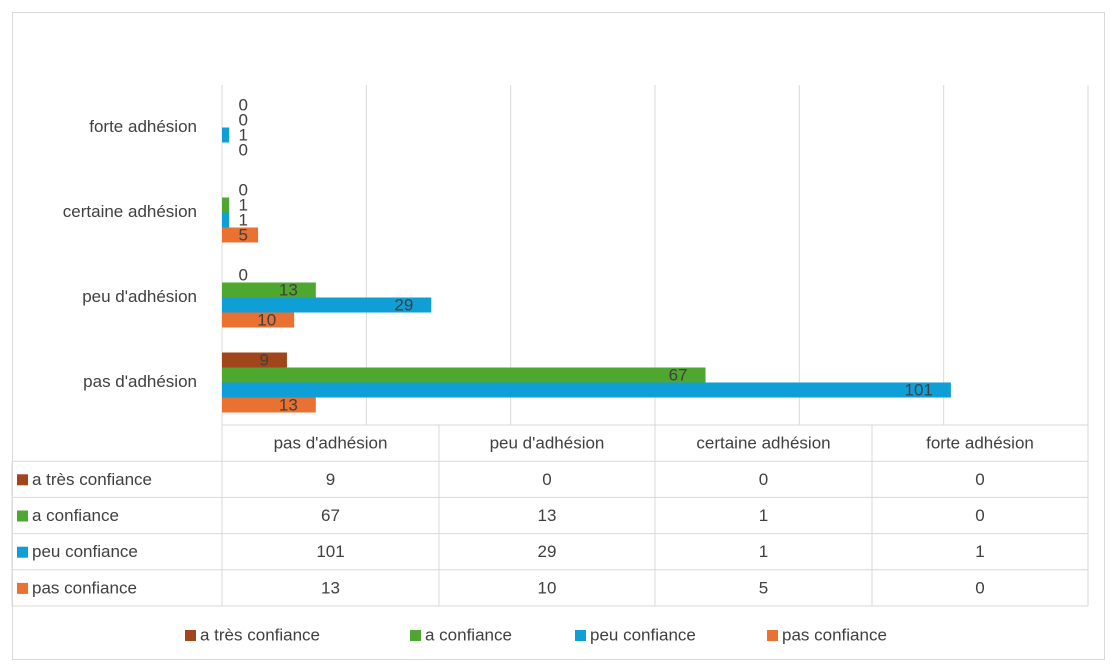 The height and width of the screenshot is (664, 1117). Describe the element at coordinates (331, 443) in the screenshot. I see `table-header: pas d'adhésion` at that location.